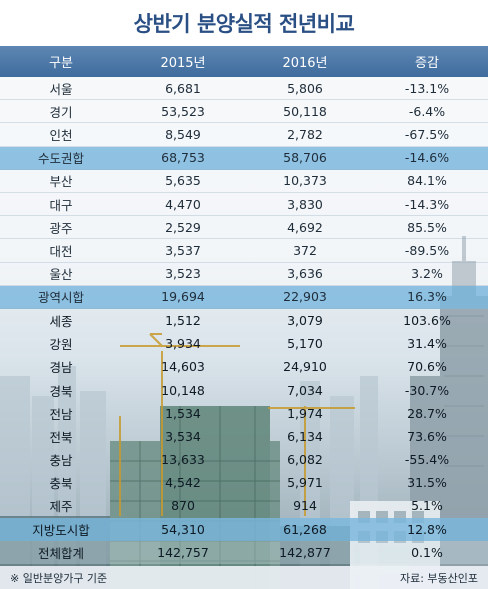  What do you see at coordinates (244, 413) in the screenshot?
I see `table-row: 전남 1,534 1,974 28.7%` at bounding box center [244, 413].